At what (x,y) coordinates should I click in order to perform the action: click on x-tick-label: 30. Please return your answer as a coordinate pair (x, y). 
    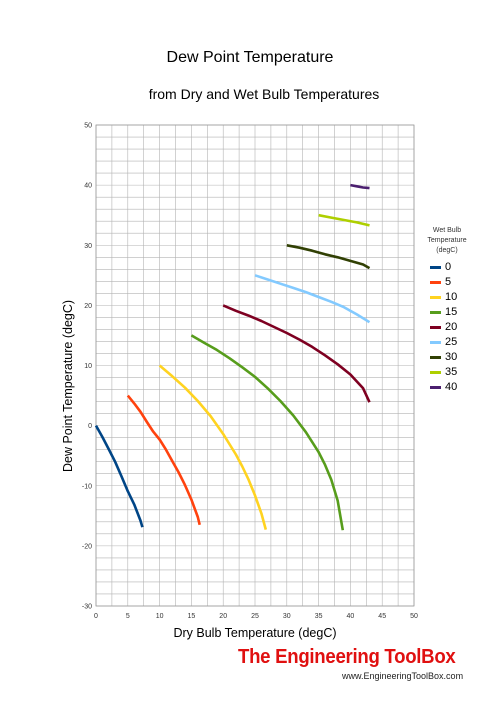
    Looking at the image, I should click on (287, 616).